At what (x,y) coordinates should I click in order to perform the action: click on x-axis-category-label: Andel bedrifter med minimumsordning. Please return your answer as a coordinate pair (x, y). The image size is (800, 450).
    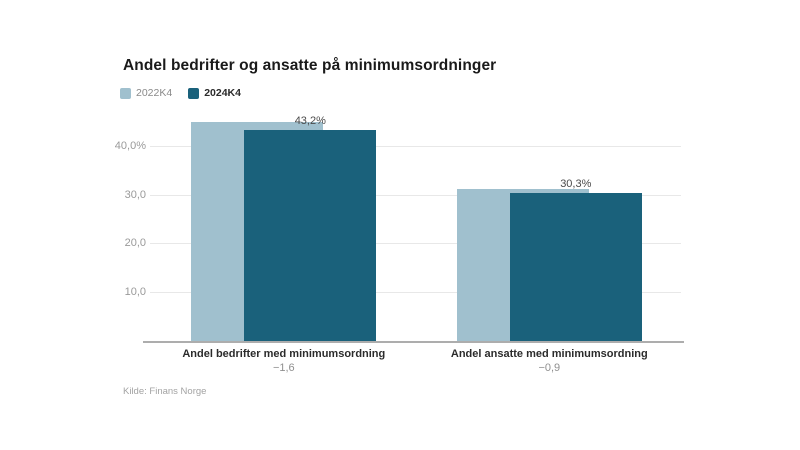
    Looking at the image, I should click on (284, 354).